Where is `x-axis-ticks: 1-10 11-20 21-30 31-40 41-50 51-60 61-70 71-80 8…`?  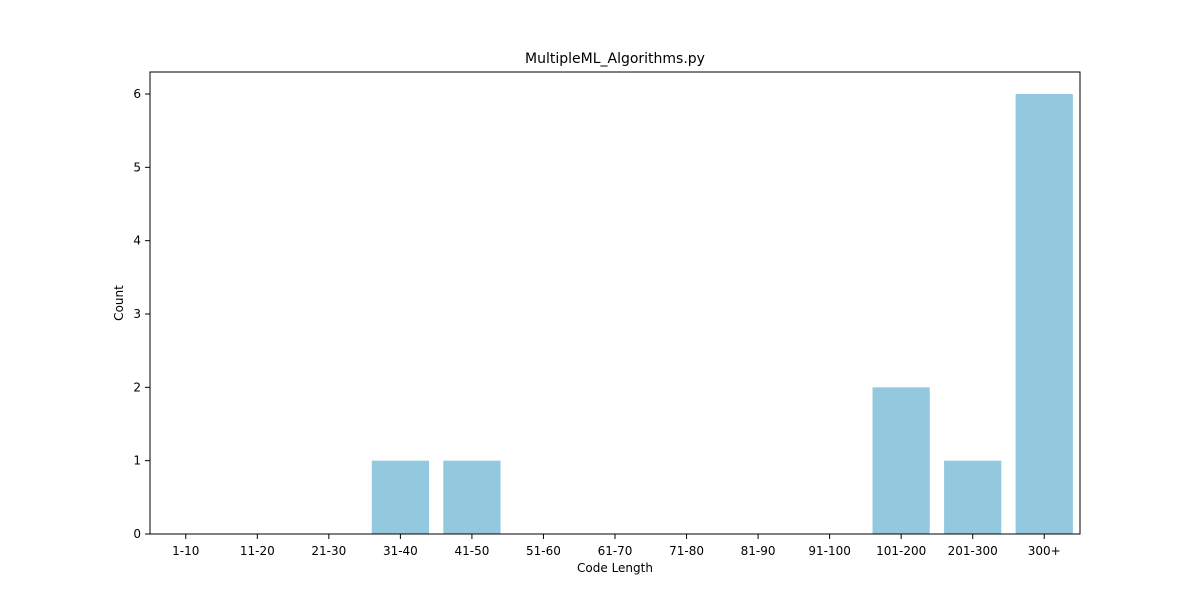
x-axis-ticks: 1-10 11-20 21-30 31-40 41-50 51-60 61-70 71-80 8… is located at coordinates (616, 546).